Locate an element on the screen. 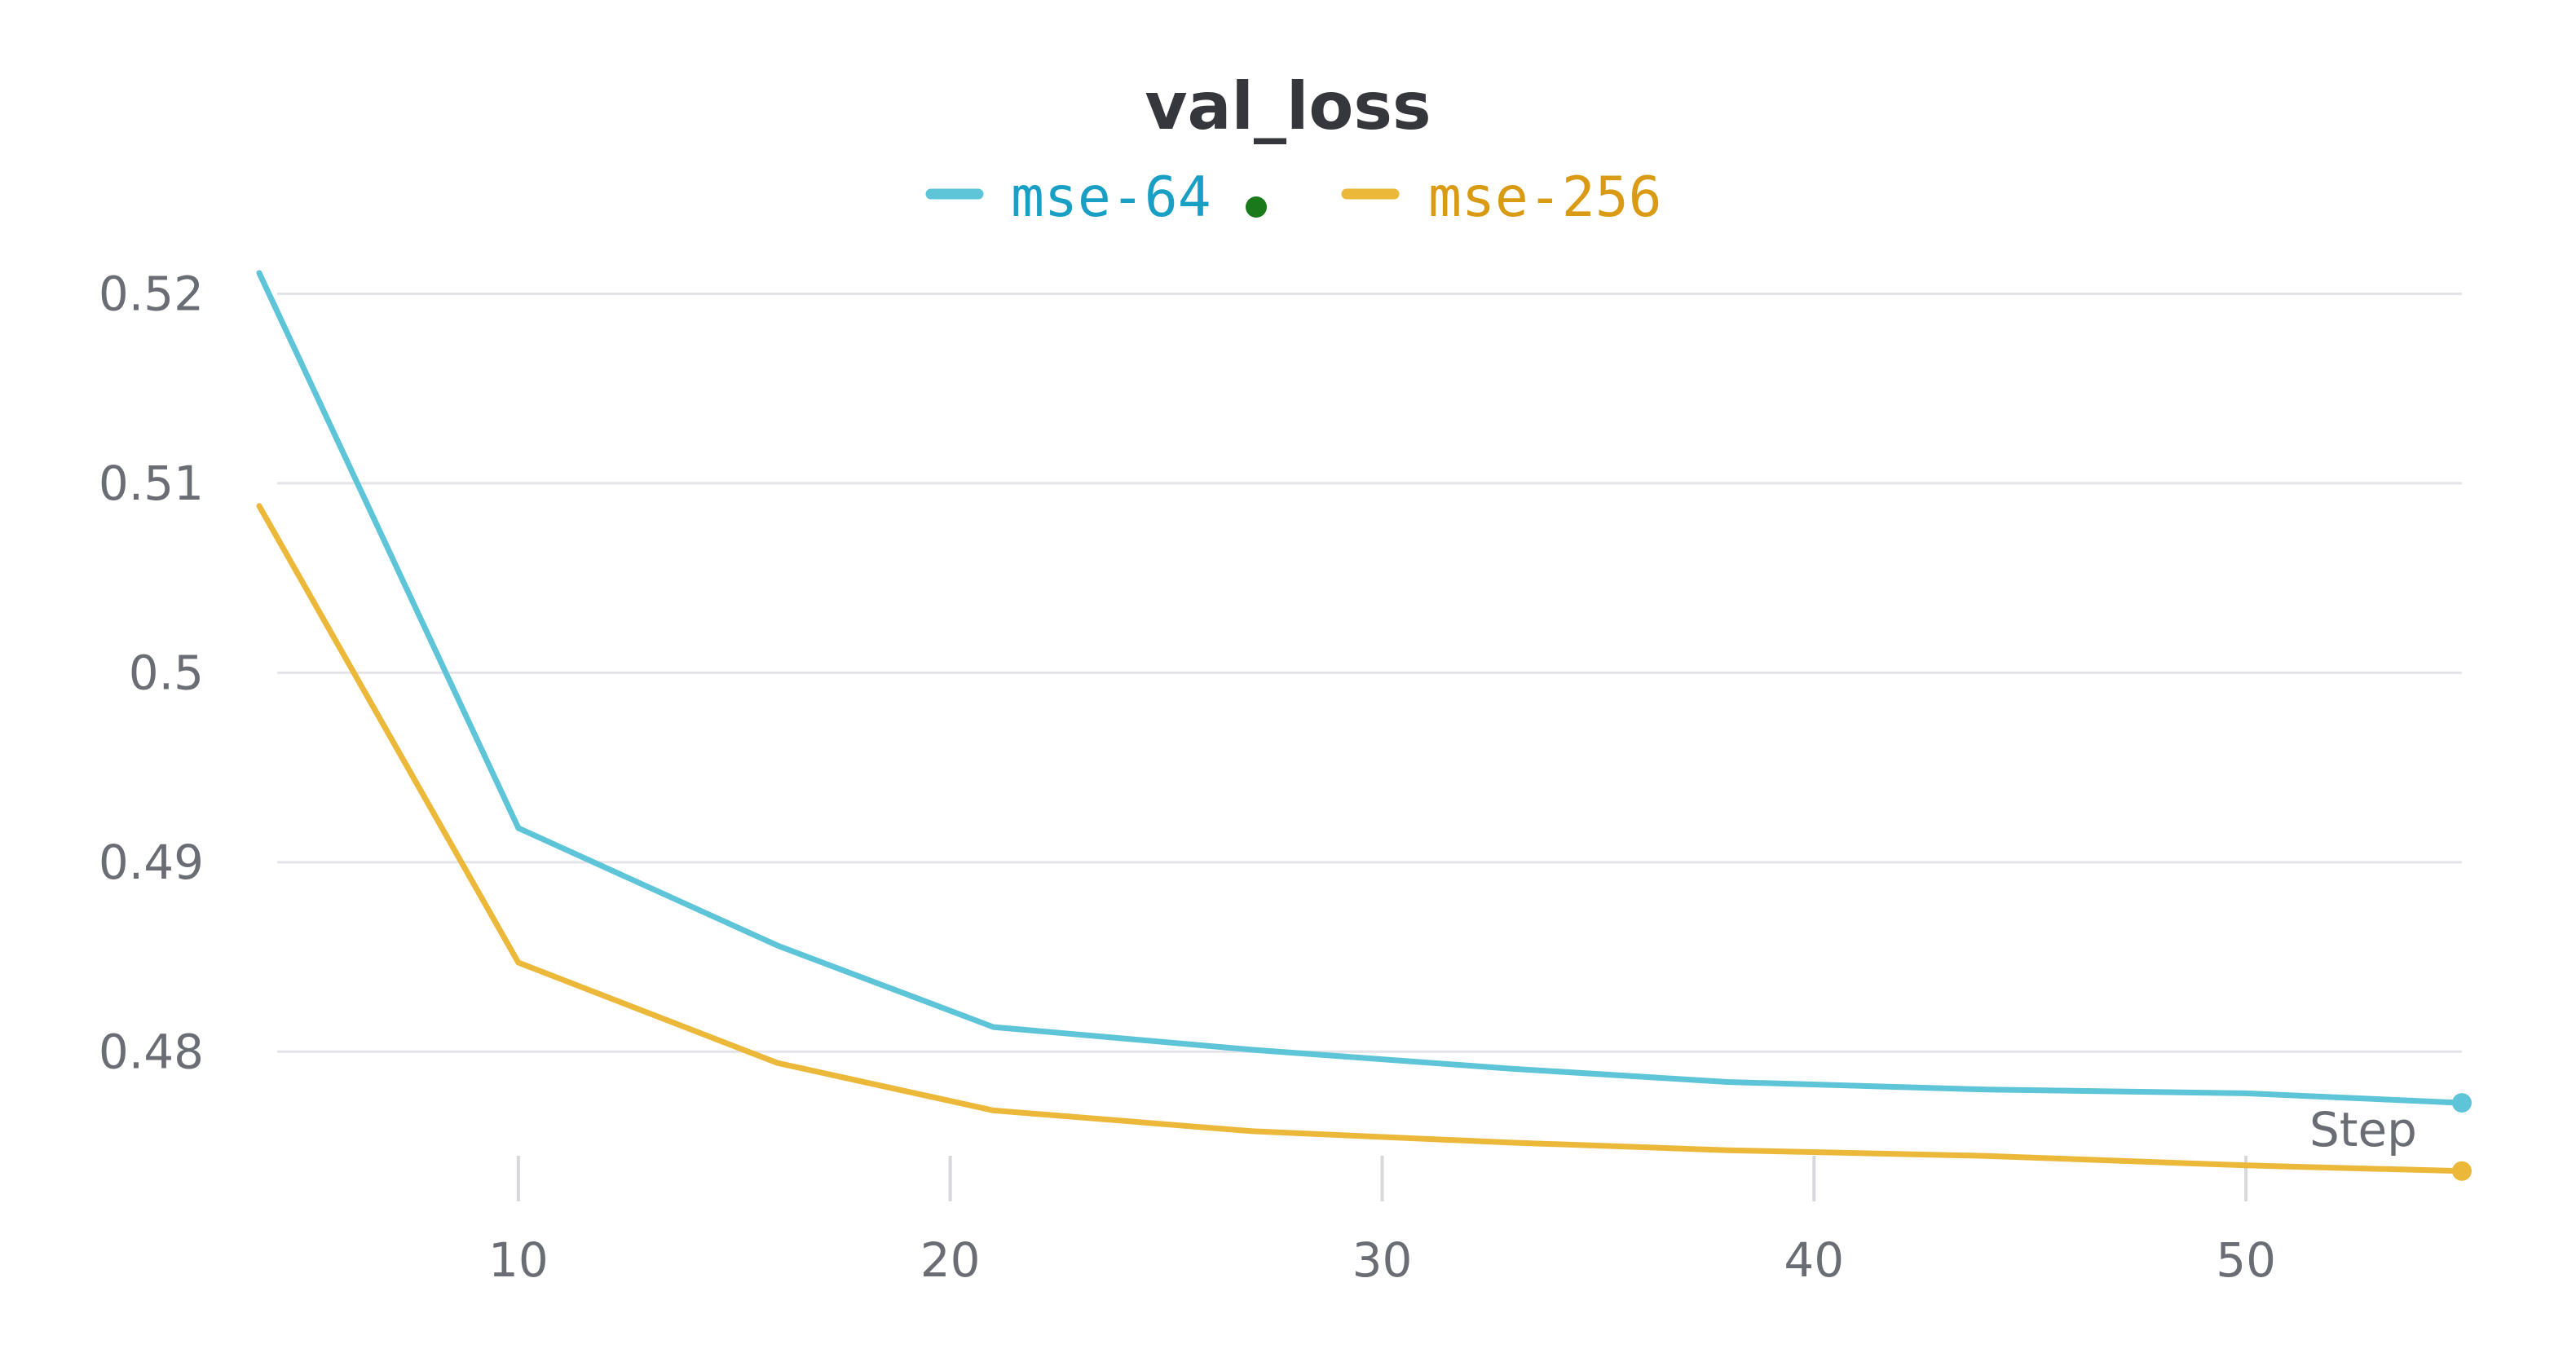 The height and width of the screenshot is (1353, 2576). x-tick-label: 20 is located at coordinates (950, 1260).